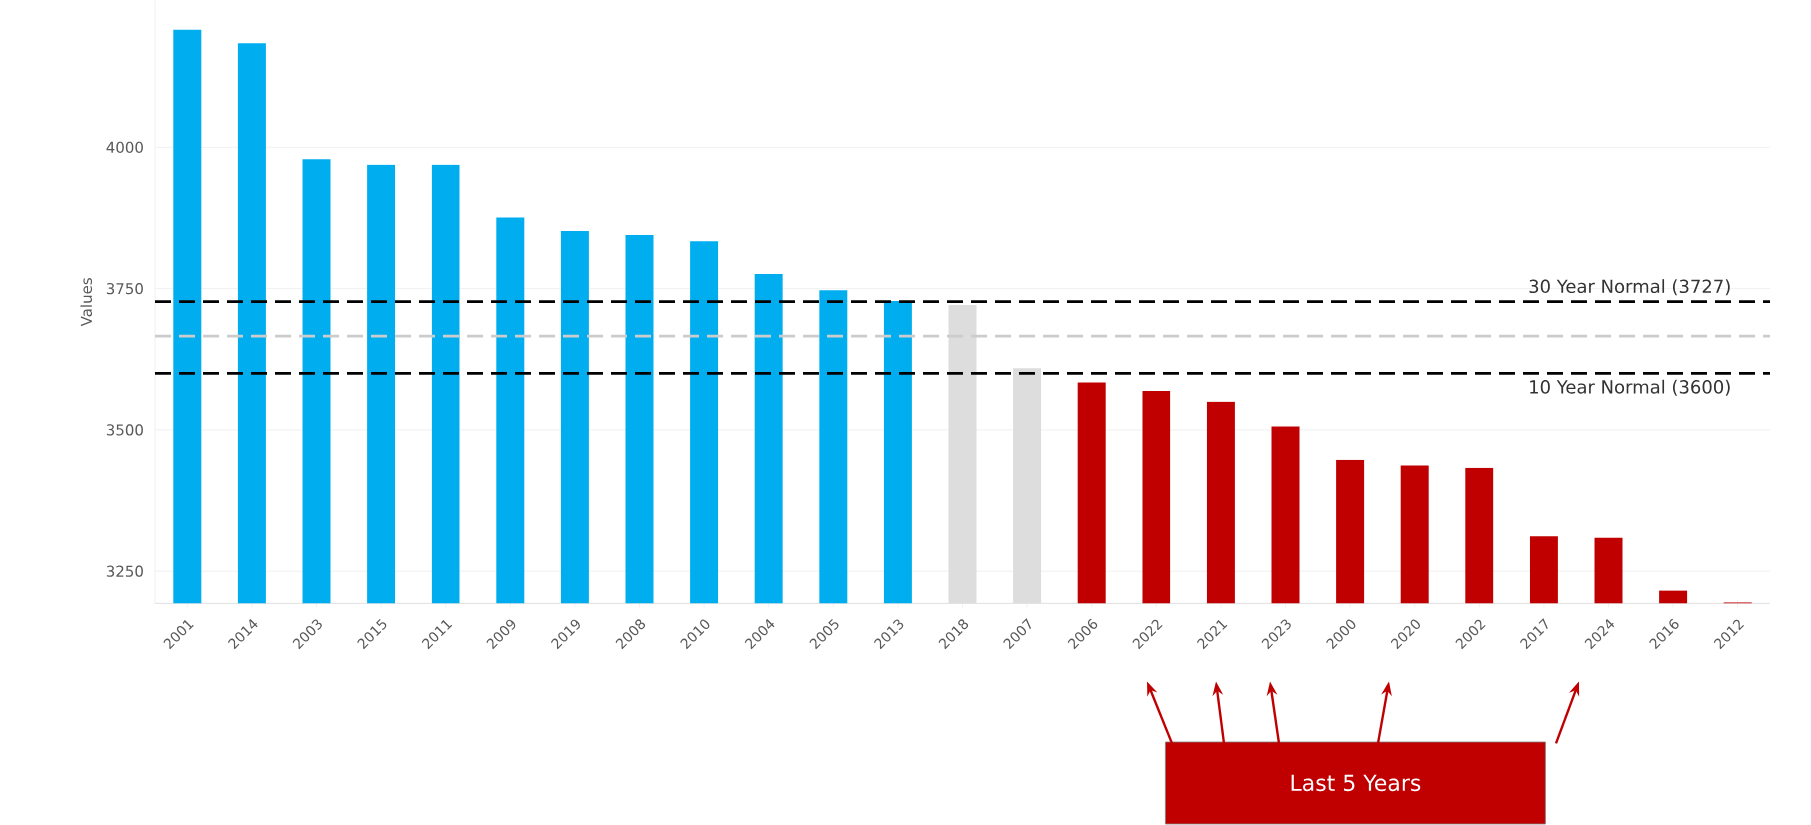  I want to click on y-tick-label: 3500, so click(124, 430).